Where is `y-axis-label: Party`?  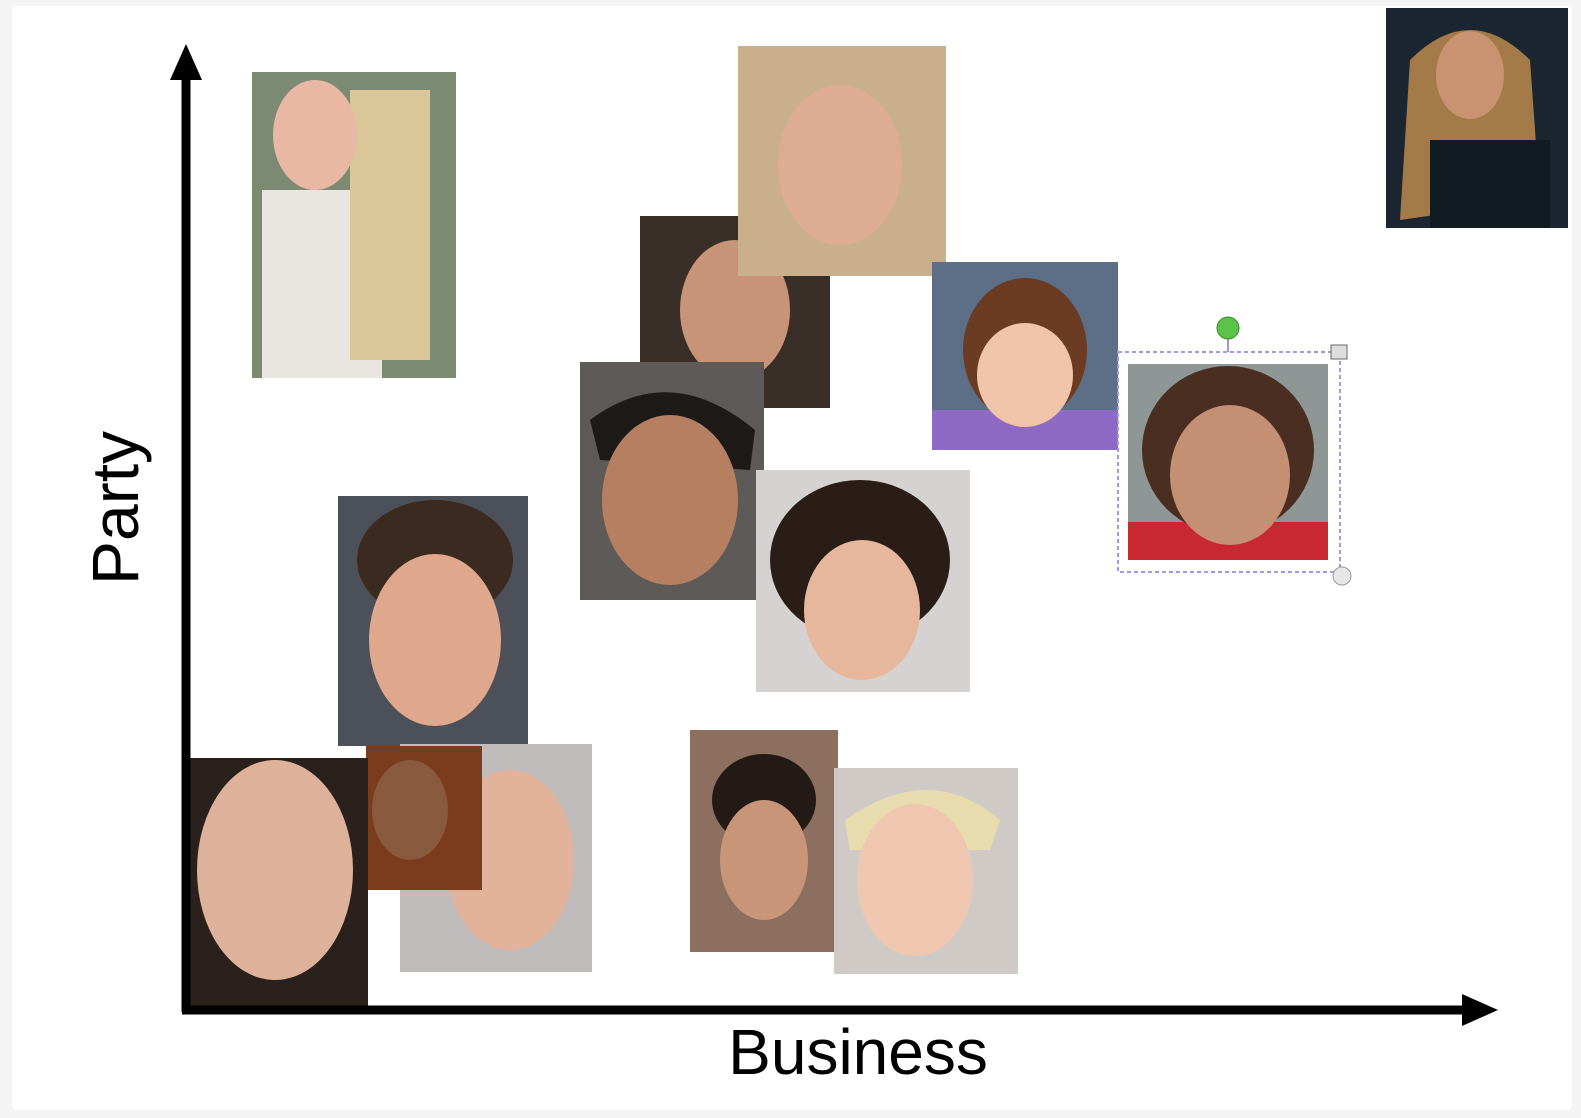
y-axis-label: Party is located at coordinates (115, 508).